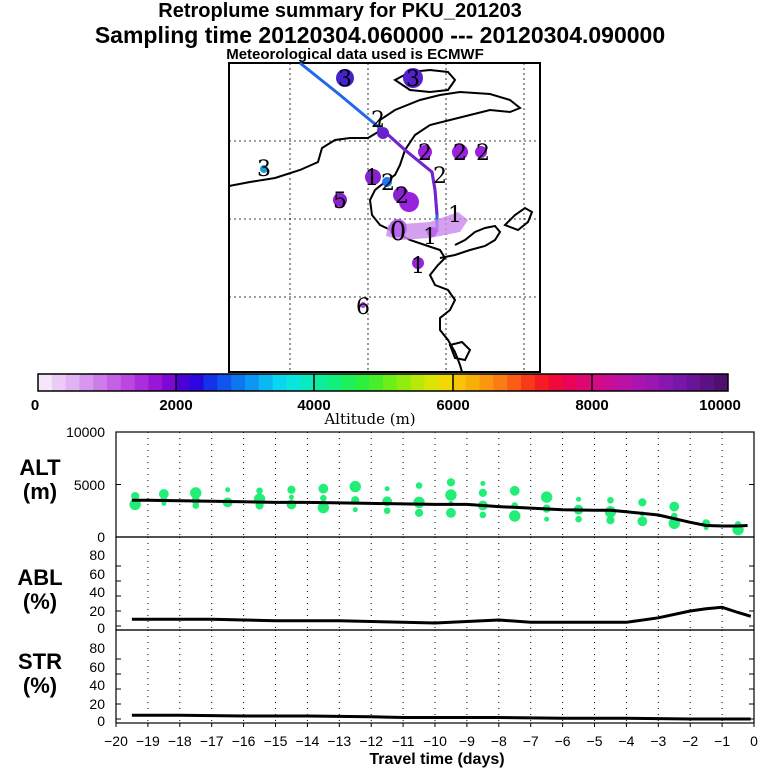  Describe the element at coordinates (591, 405) in the screenshot. I see `colorbar-tick: 8000` at that location.